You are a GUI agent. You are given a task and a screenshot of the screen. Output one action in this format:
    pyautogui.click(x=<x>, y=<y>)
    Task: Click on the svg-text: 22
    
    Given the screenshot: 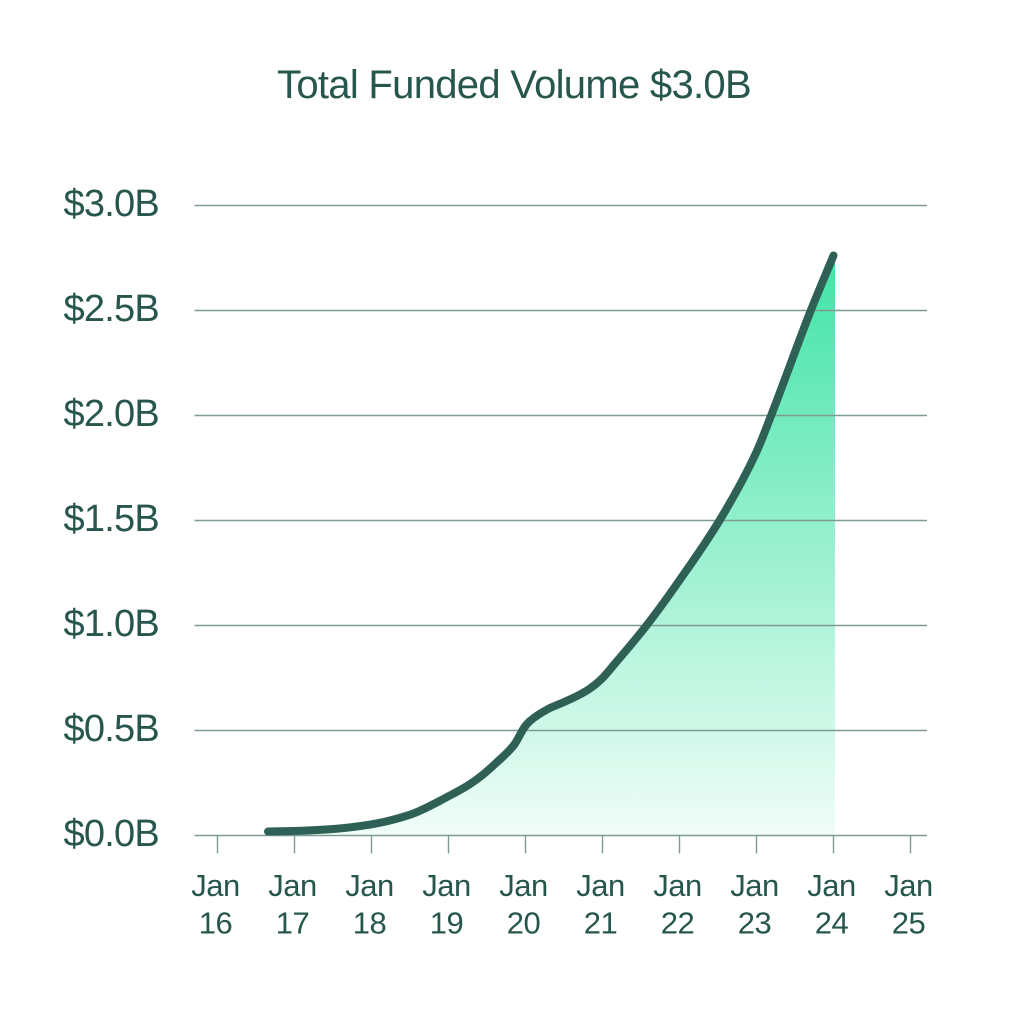 What is the action you would take?
    pyautogui.click(x=677, y=923)
    